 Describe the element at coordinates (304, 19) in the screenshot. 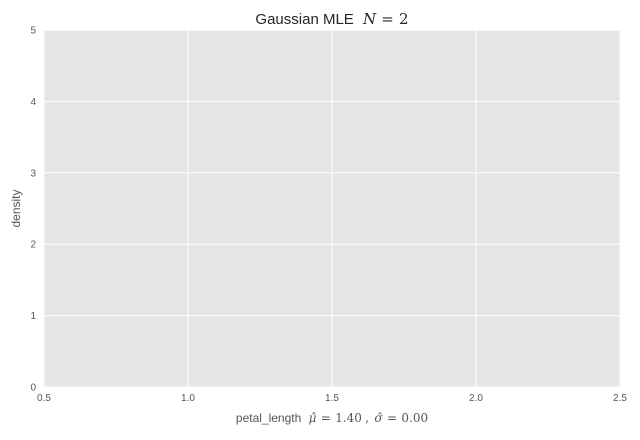

I see `chart-title-text: Gaussian MLE` at that location.